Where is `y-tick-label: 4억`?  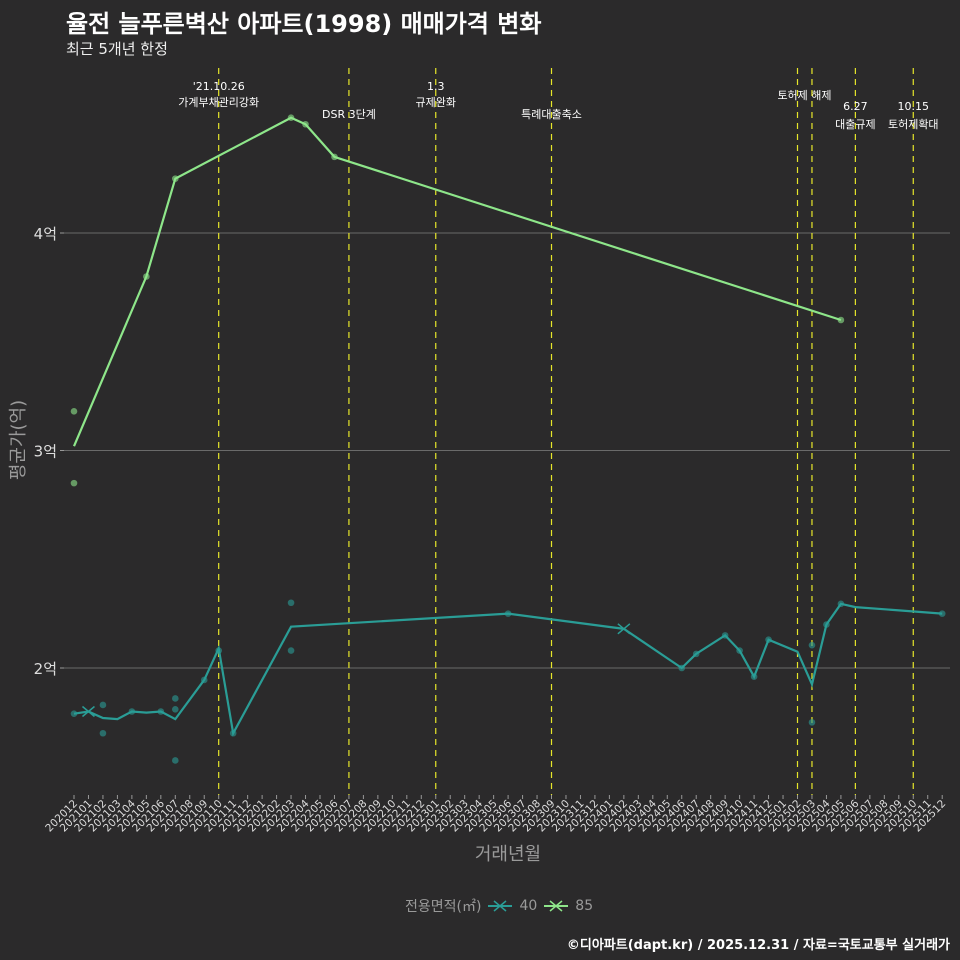
y-tick-label: 4억 is located at coordinates (45, 234).